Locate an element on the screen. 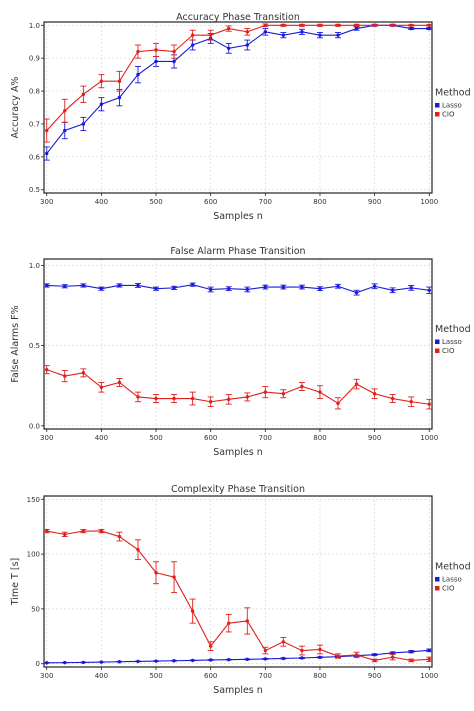 The height and width of the screenshot is (711, 474). x-tick-label: 500 is located at coordinates (155, 438).